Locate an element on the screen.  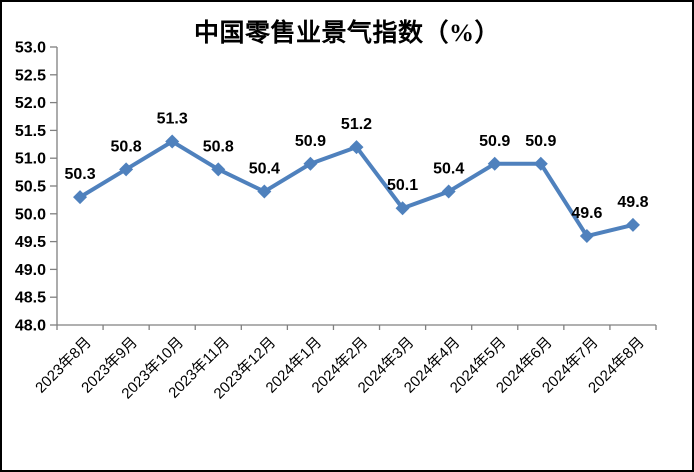
data-label: 50.1 is located at coordinates (402, 185).